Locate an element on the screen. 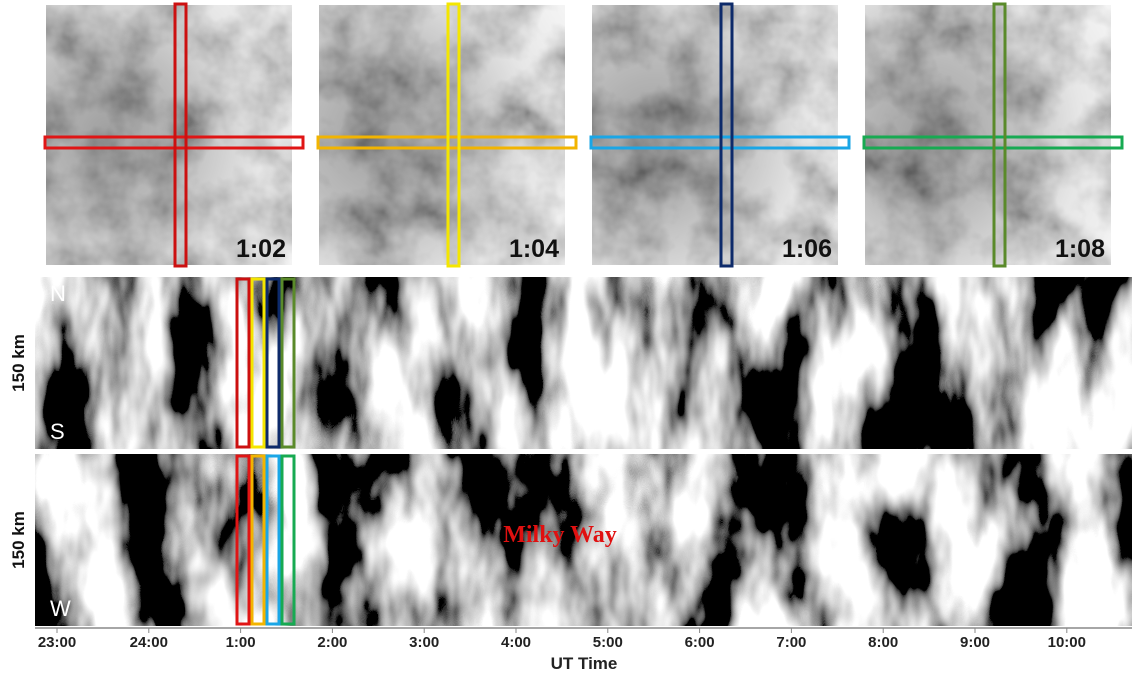 This screenshot has width=1136, height=679. x-tick-label: 10:00 is located at coordinates (1067, 642).